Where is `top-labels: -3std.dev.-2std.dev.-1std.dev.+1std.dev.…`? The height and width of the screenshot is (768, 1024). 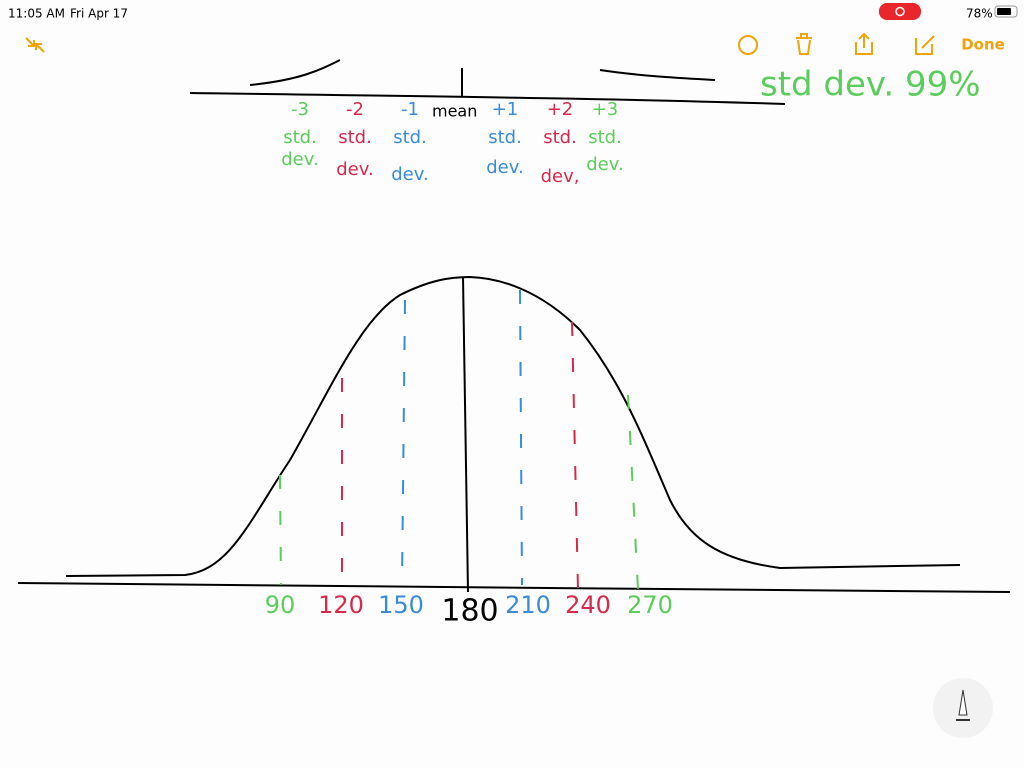
top-labels: -3std.dev.-2std.dev.-1std.dev.+1std.dev.… is located at coordinates (452, 143).